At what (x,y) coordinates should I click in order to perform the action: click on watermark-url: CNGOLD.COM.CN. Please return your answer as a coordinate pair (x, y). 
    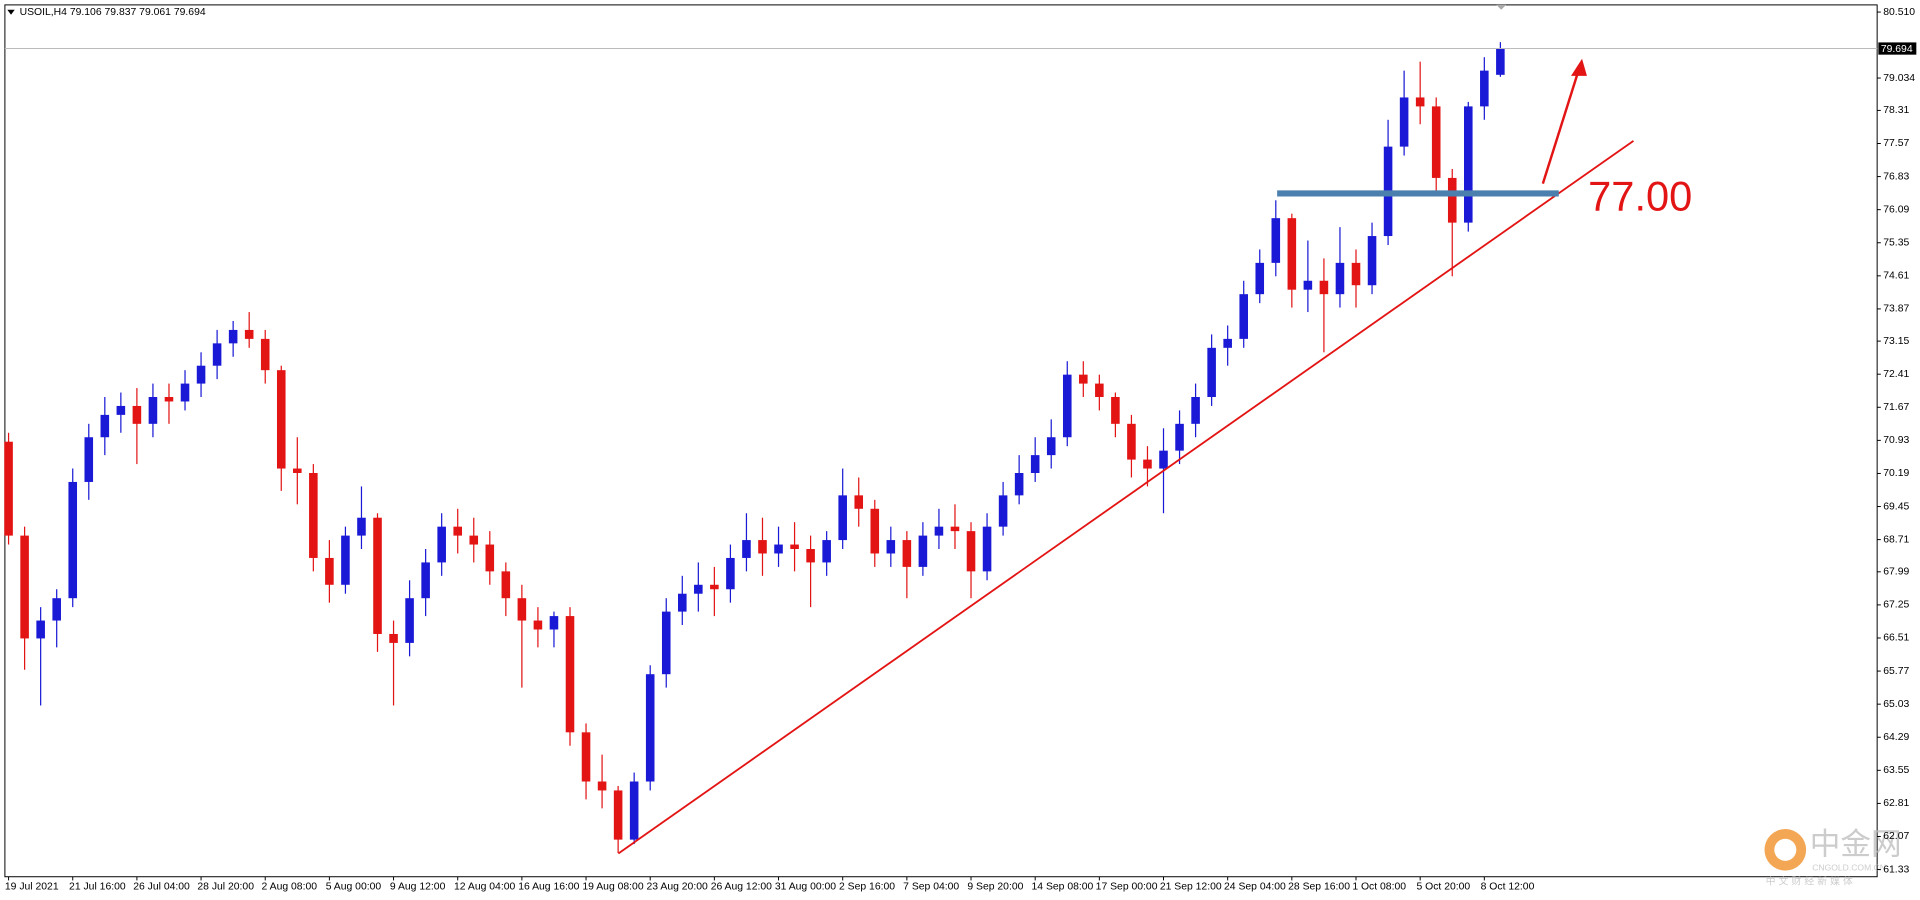
    Looking at the image, I should click on (1849, 867).